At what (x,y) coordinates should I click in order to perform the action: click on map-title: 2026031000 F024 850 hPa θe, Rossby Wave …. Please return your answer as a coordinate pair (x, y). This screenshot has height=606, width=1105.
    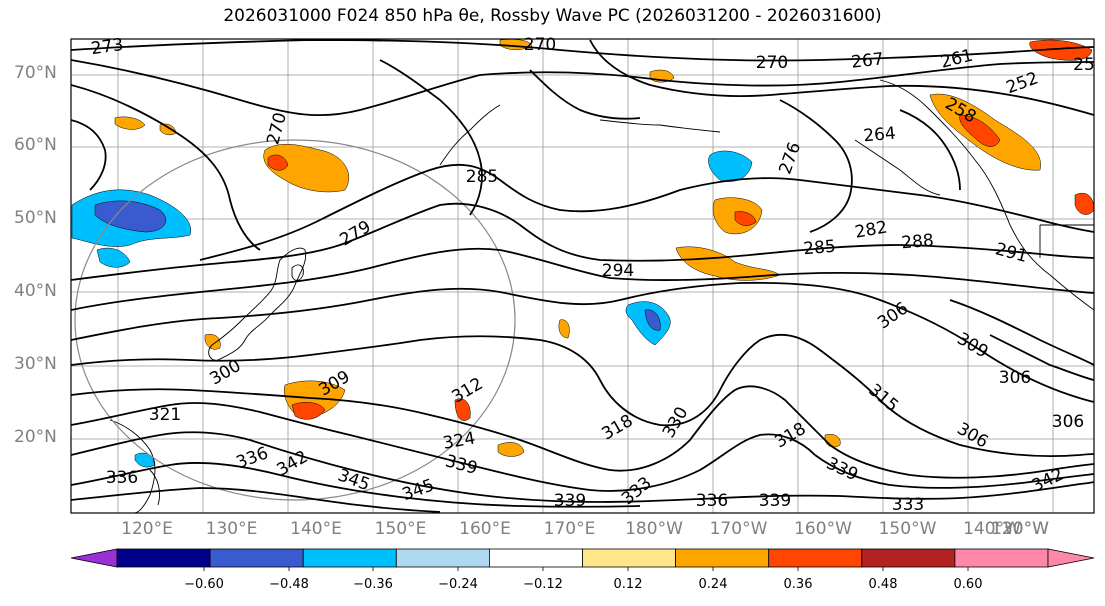
    Looking at the image, I should click on (552, 16).